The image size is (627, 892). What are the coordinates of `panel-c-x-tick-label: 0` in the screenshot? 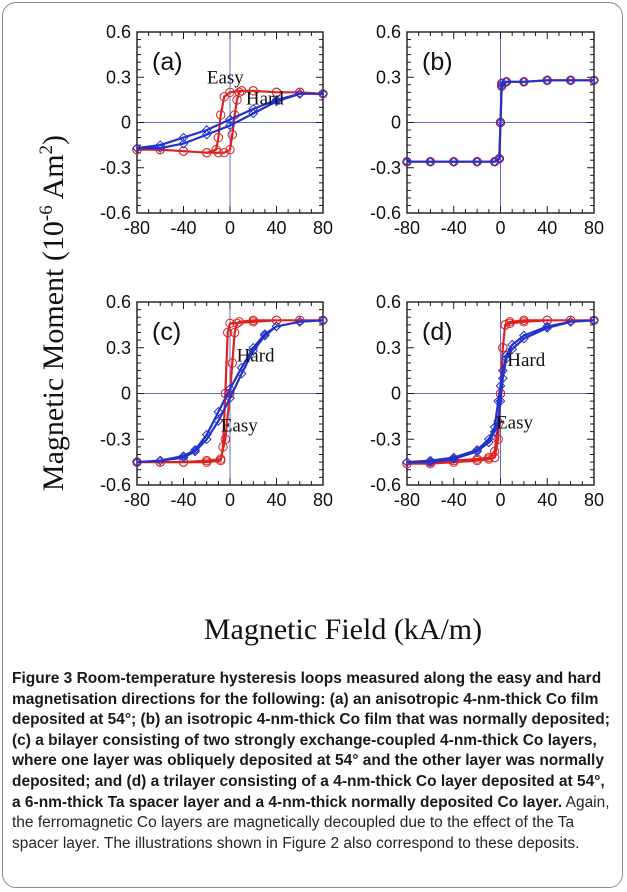 It's located at (230, 500).